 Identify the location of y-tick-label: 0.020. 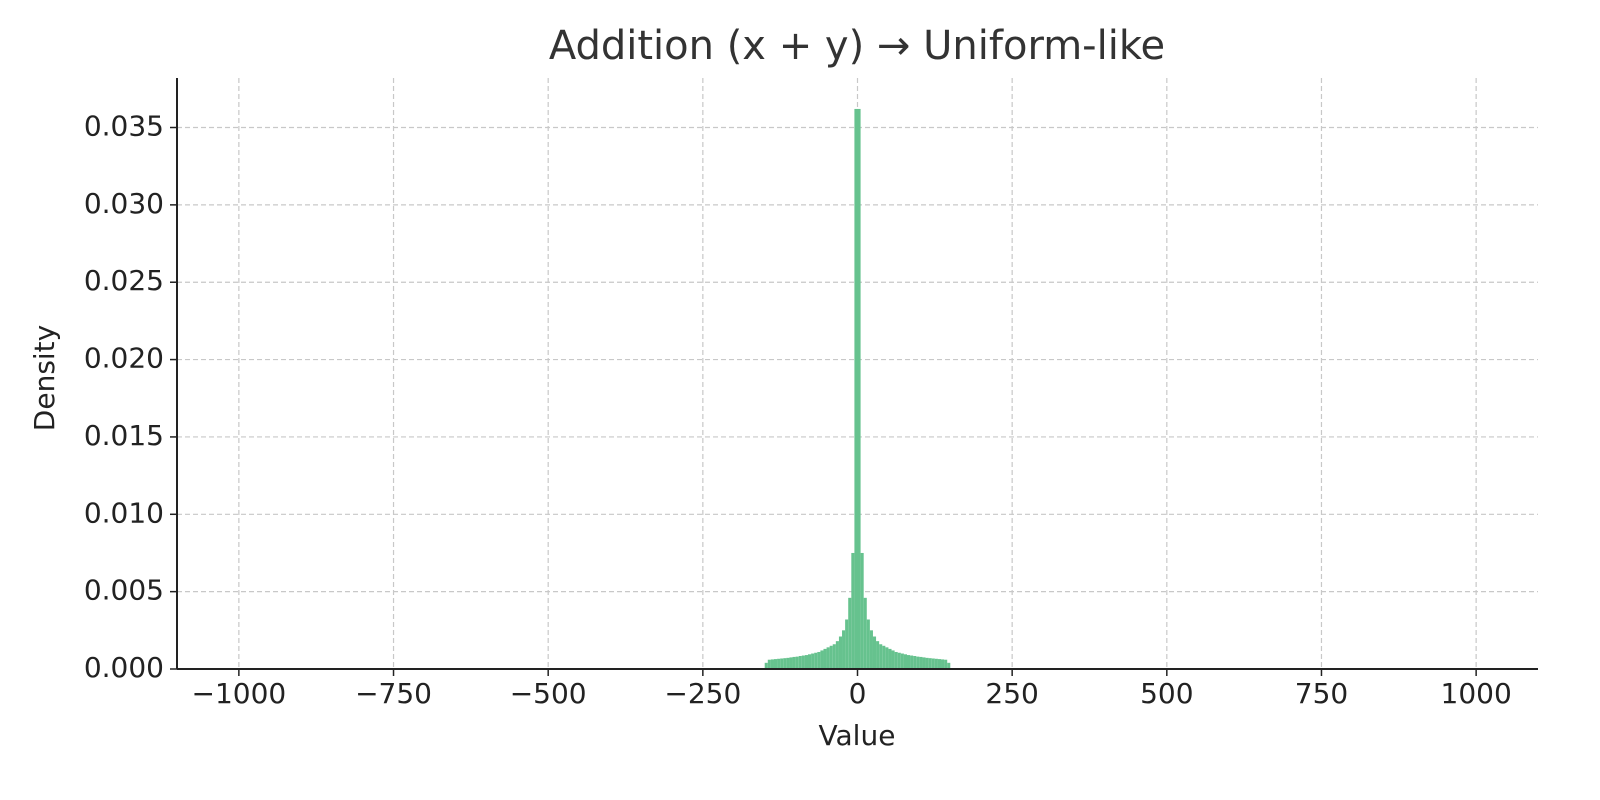
(124, 358).